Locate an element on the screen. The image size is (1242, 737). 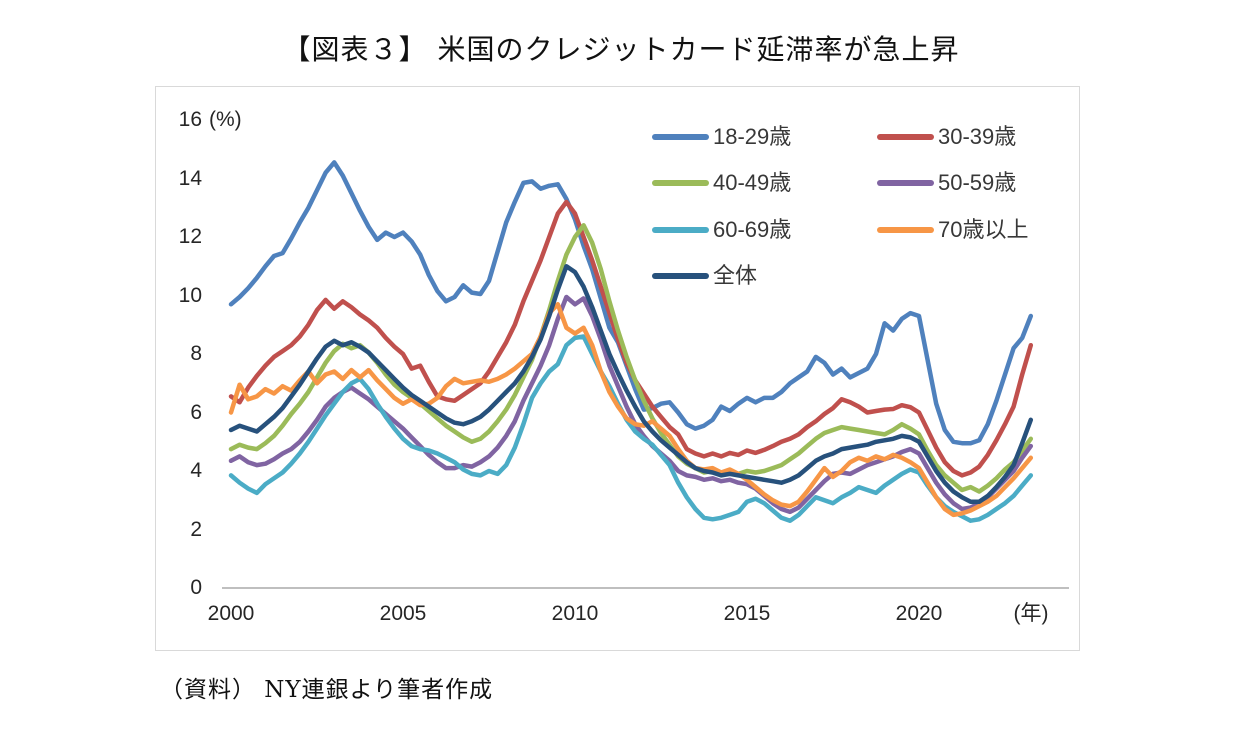
x-tick-label-2005: 2005 is located at coordinates (403, 613).